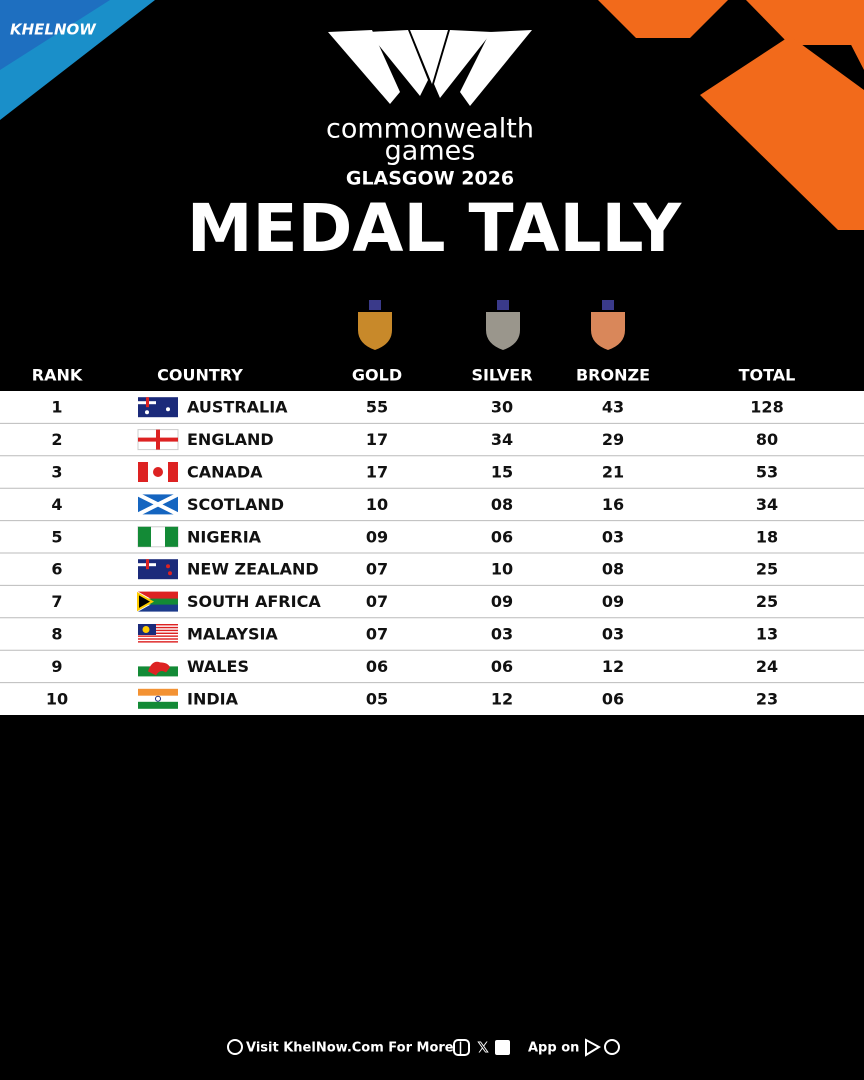 The image size is (864, 1080). Describe the element at coordinates (377, 569) in the screenshot. I see `table-cell: 07` at that location.